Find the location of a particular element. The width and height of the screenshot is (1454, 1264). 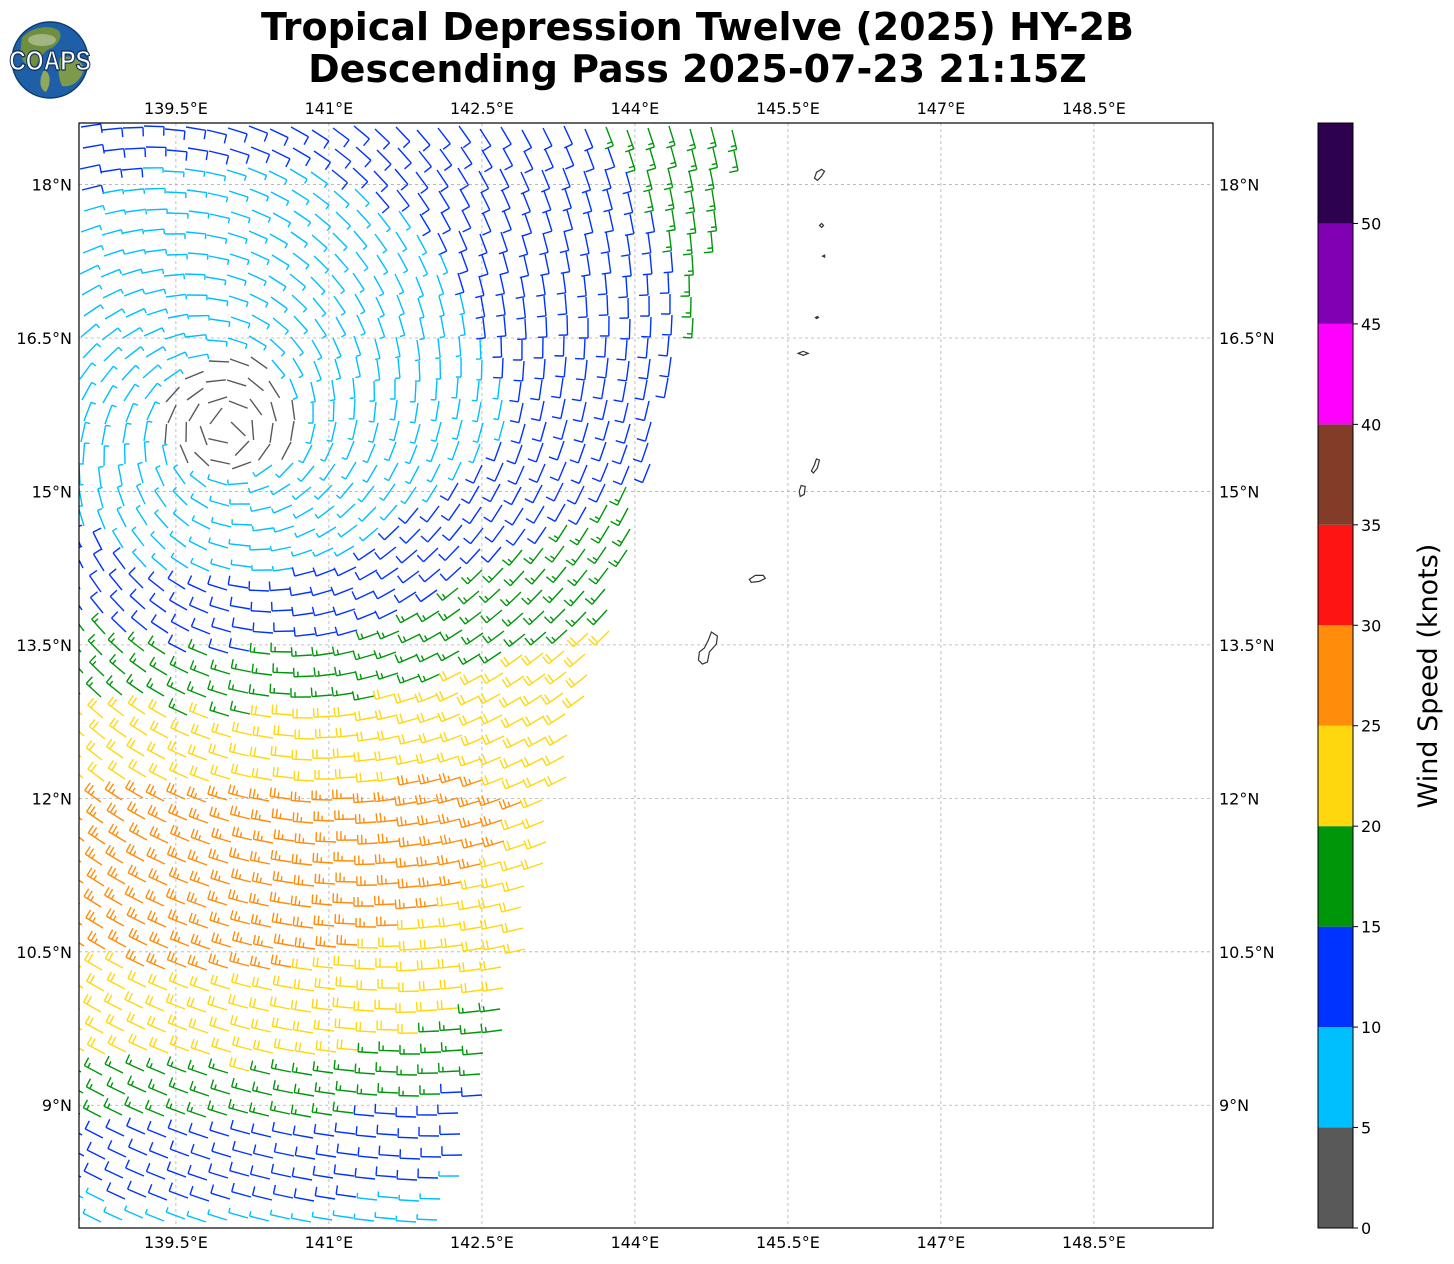

lon-tick-label-top: 144°E is located at coordinates (635, 108).